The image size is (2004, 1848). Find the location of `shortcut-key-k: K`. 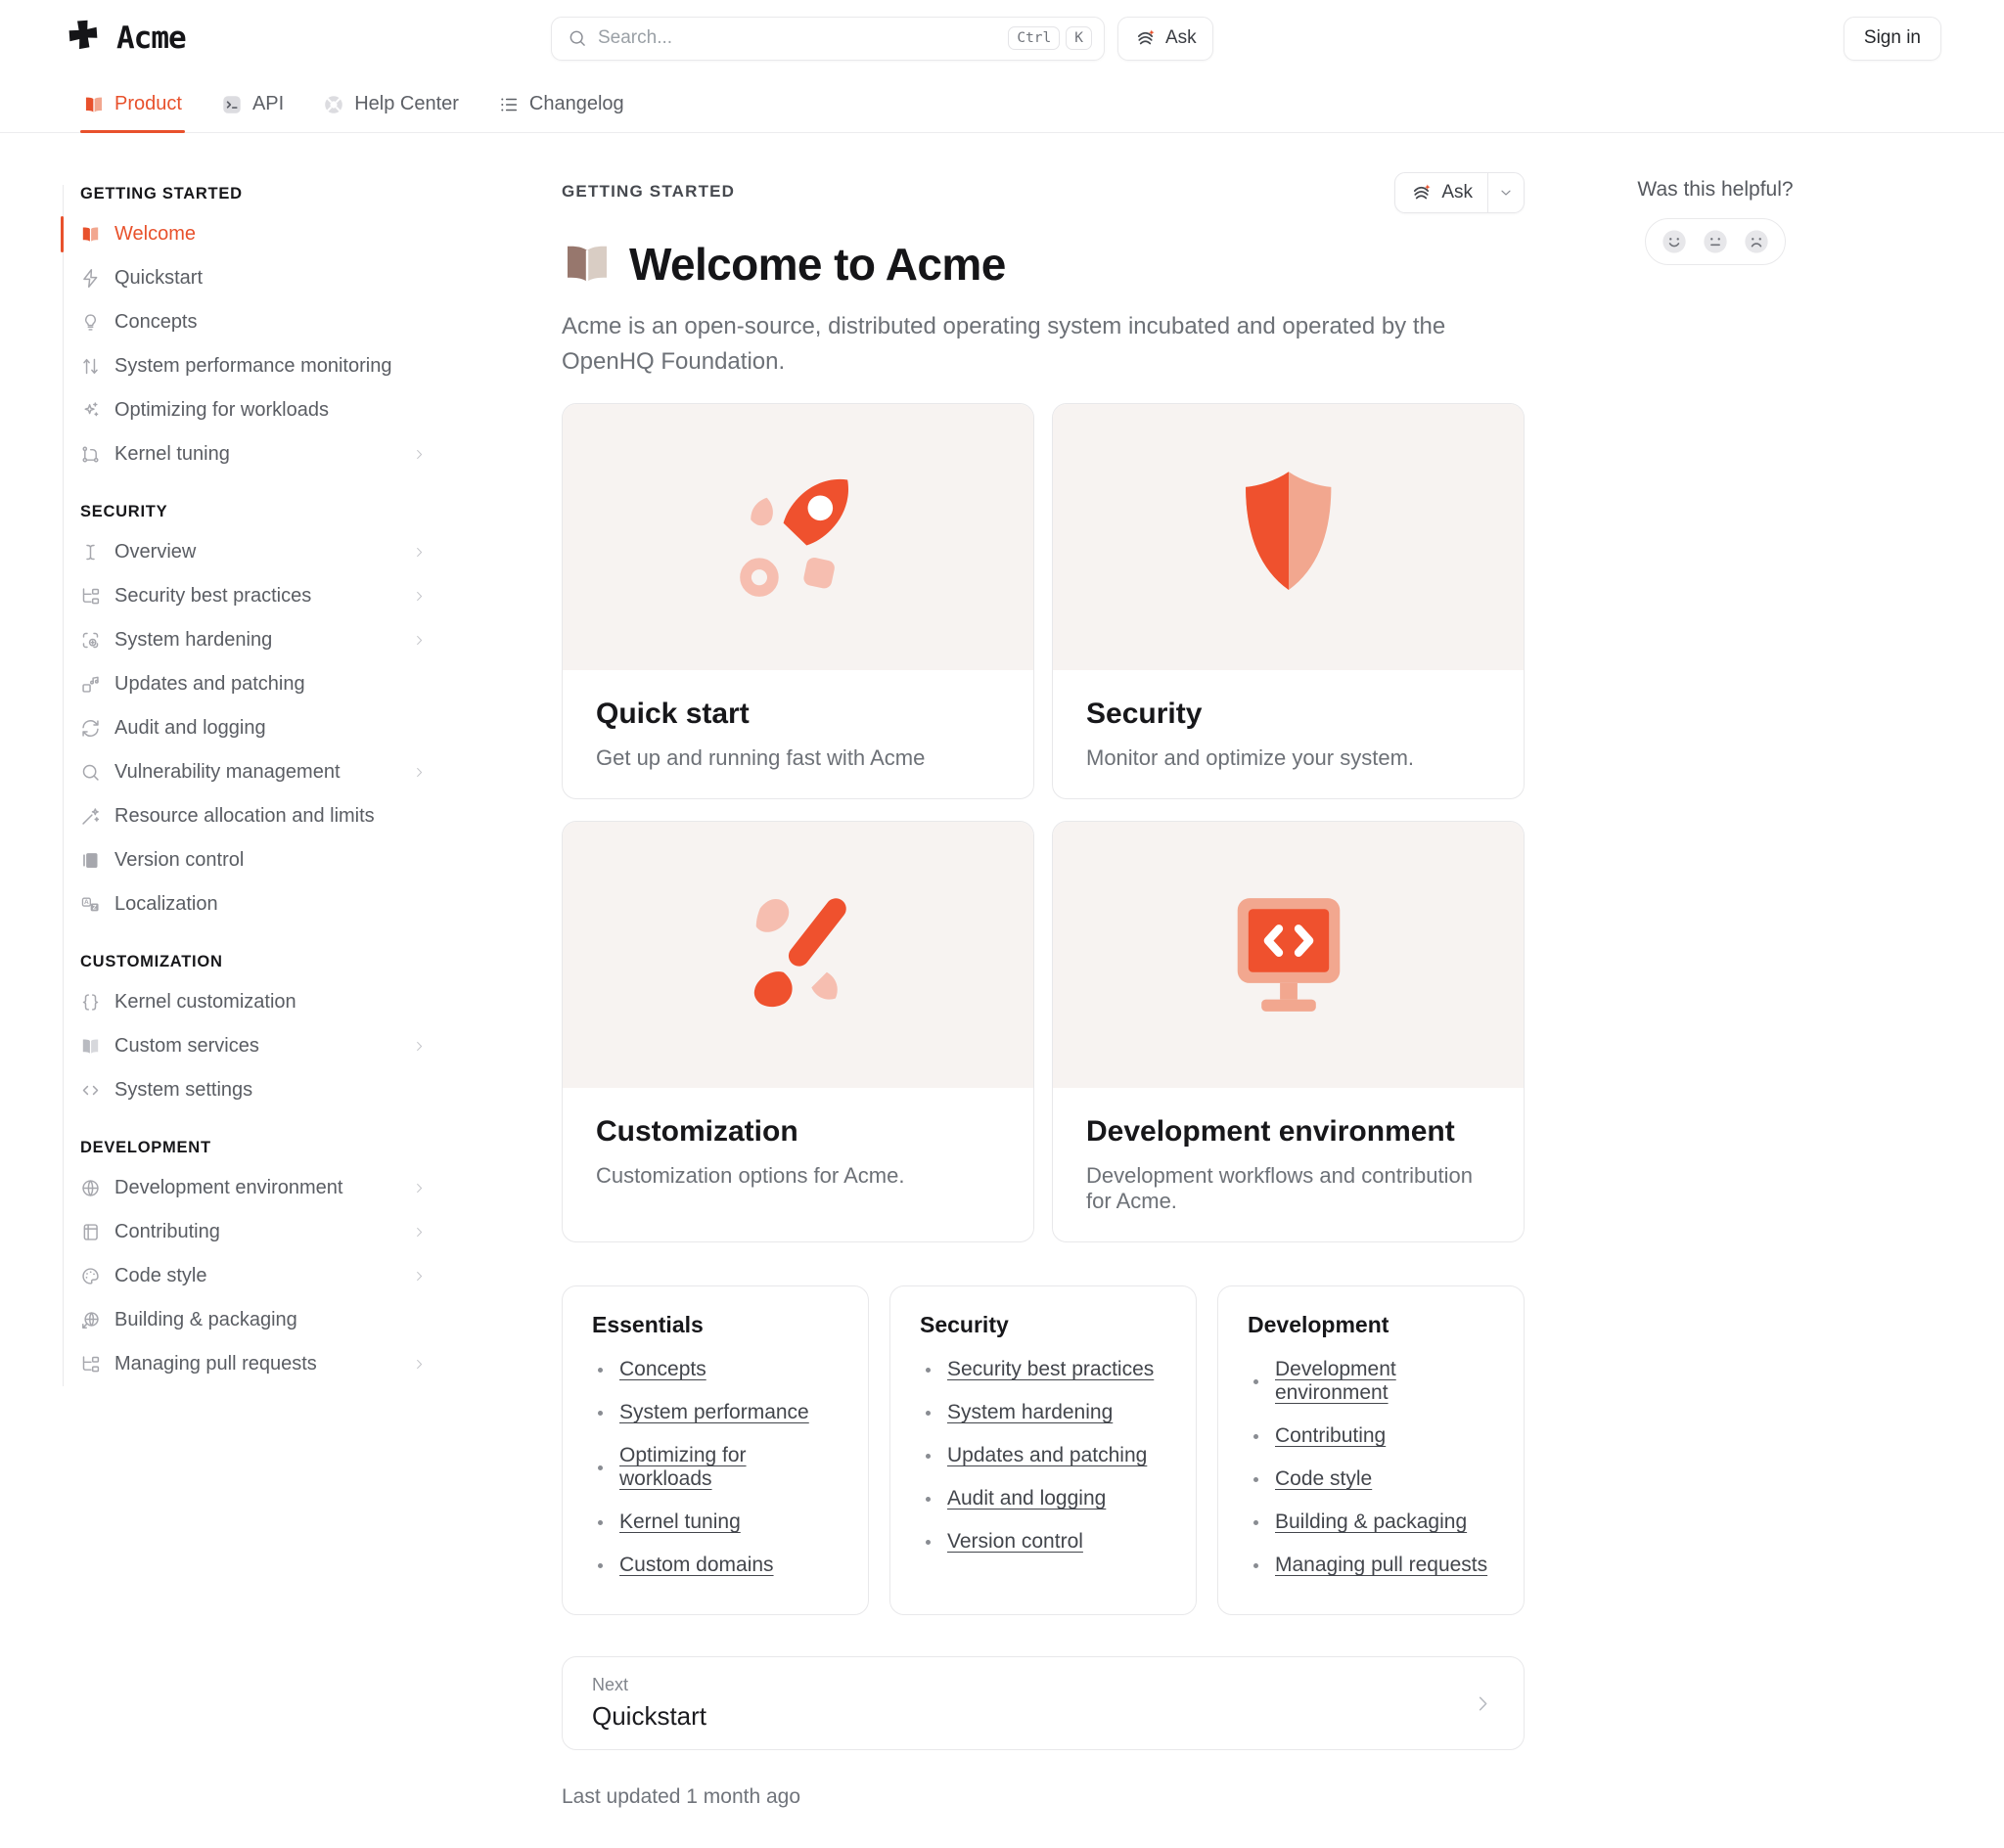

shortcut-key-k: K is located at coordinates (1079, 38).